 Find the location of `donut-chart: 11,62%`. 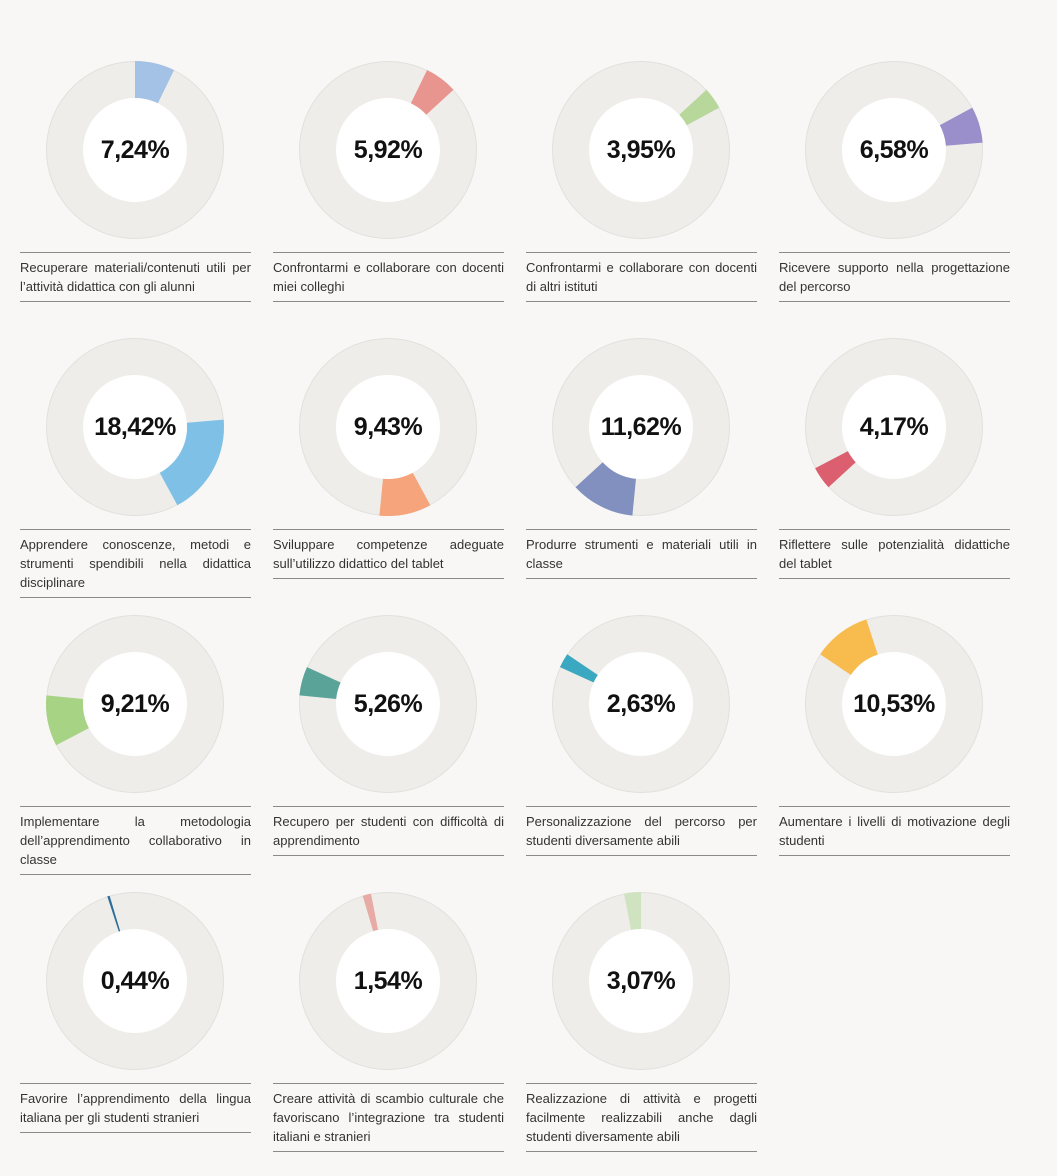

donut-chart: 11,62% is located at coordinates (641, 427).